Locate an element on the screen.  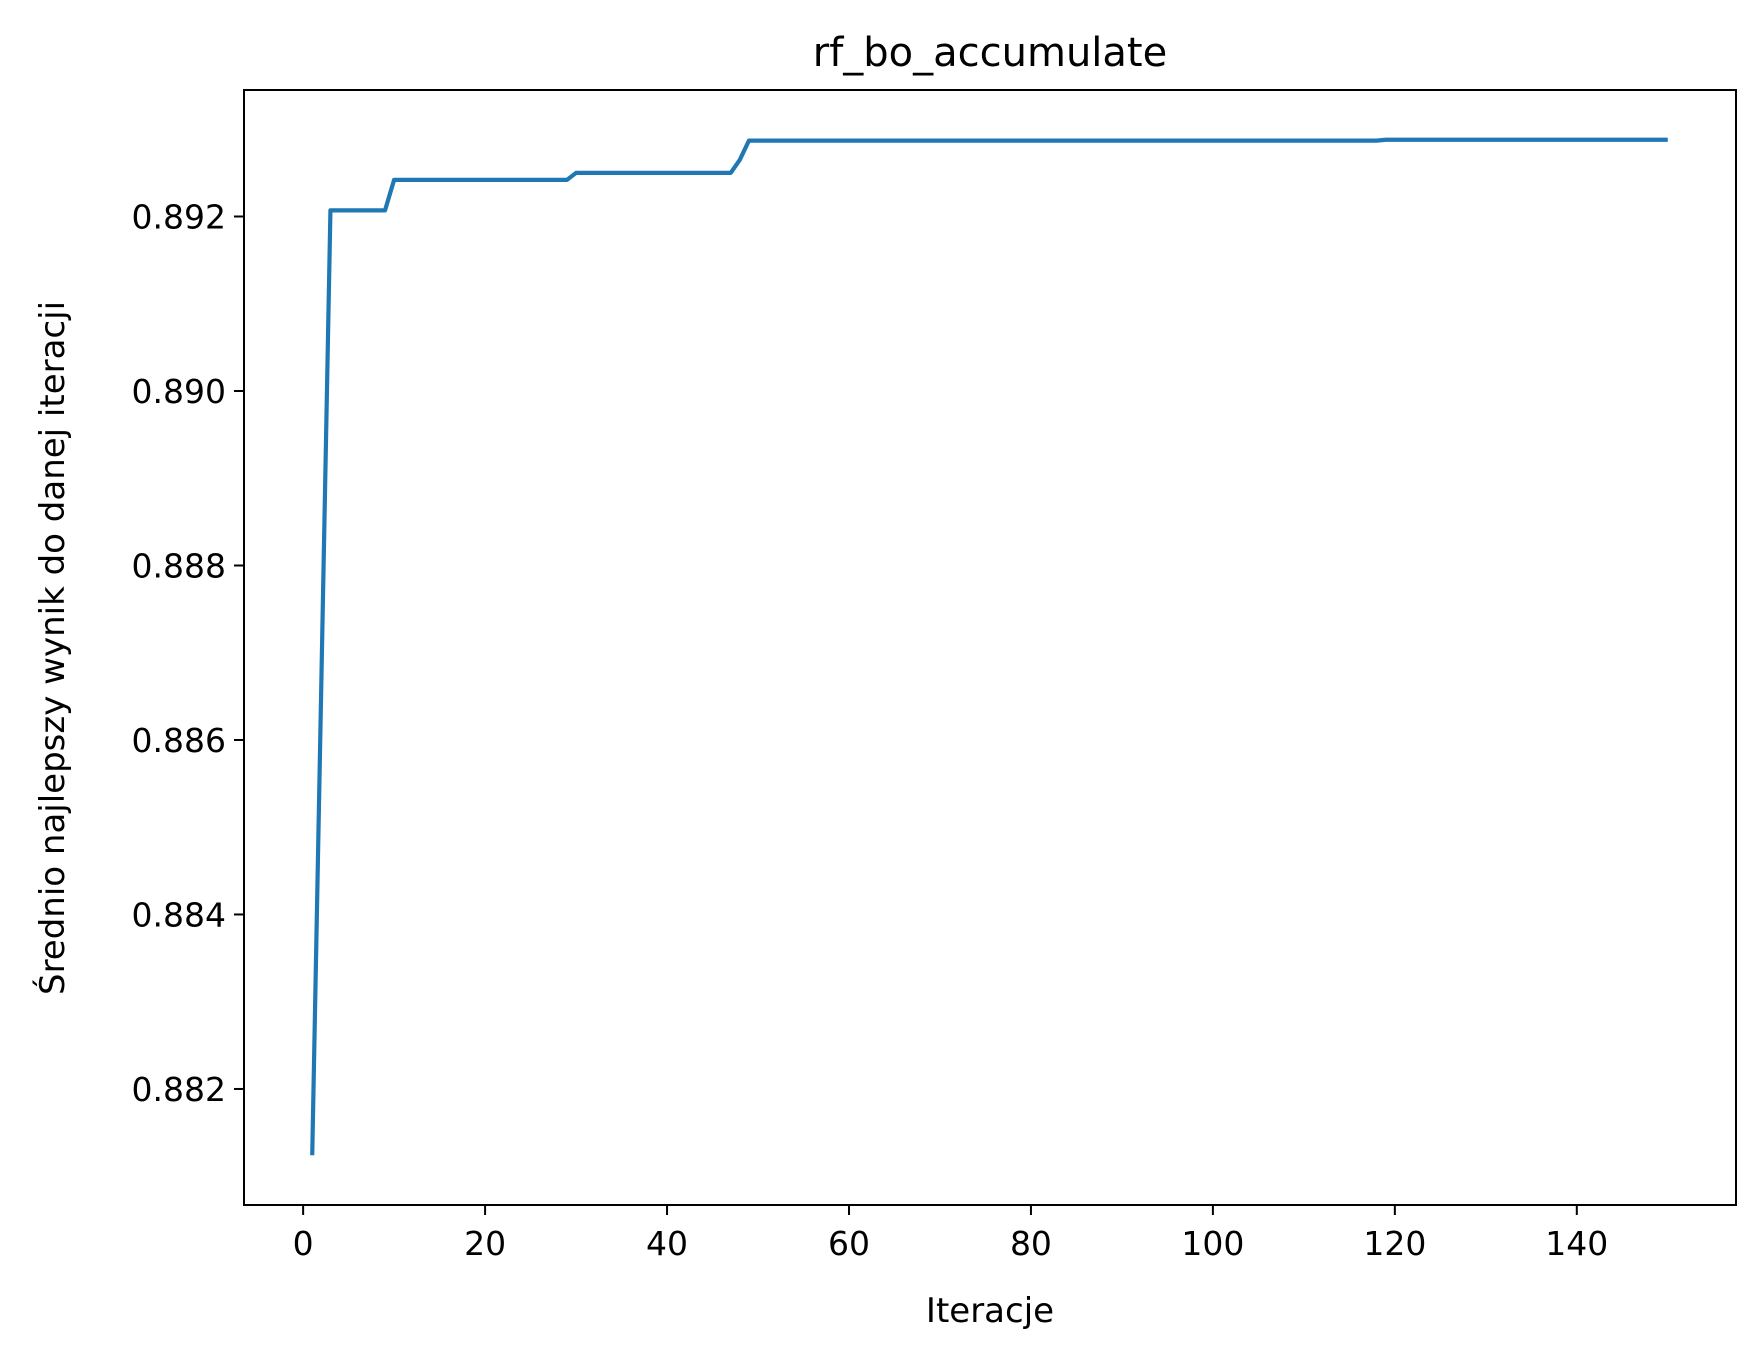
x-axis-label: Iteracje is located at coordinates (990, 1311).